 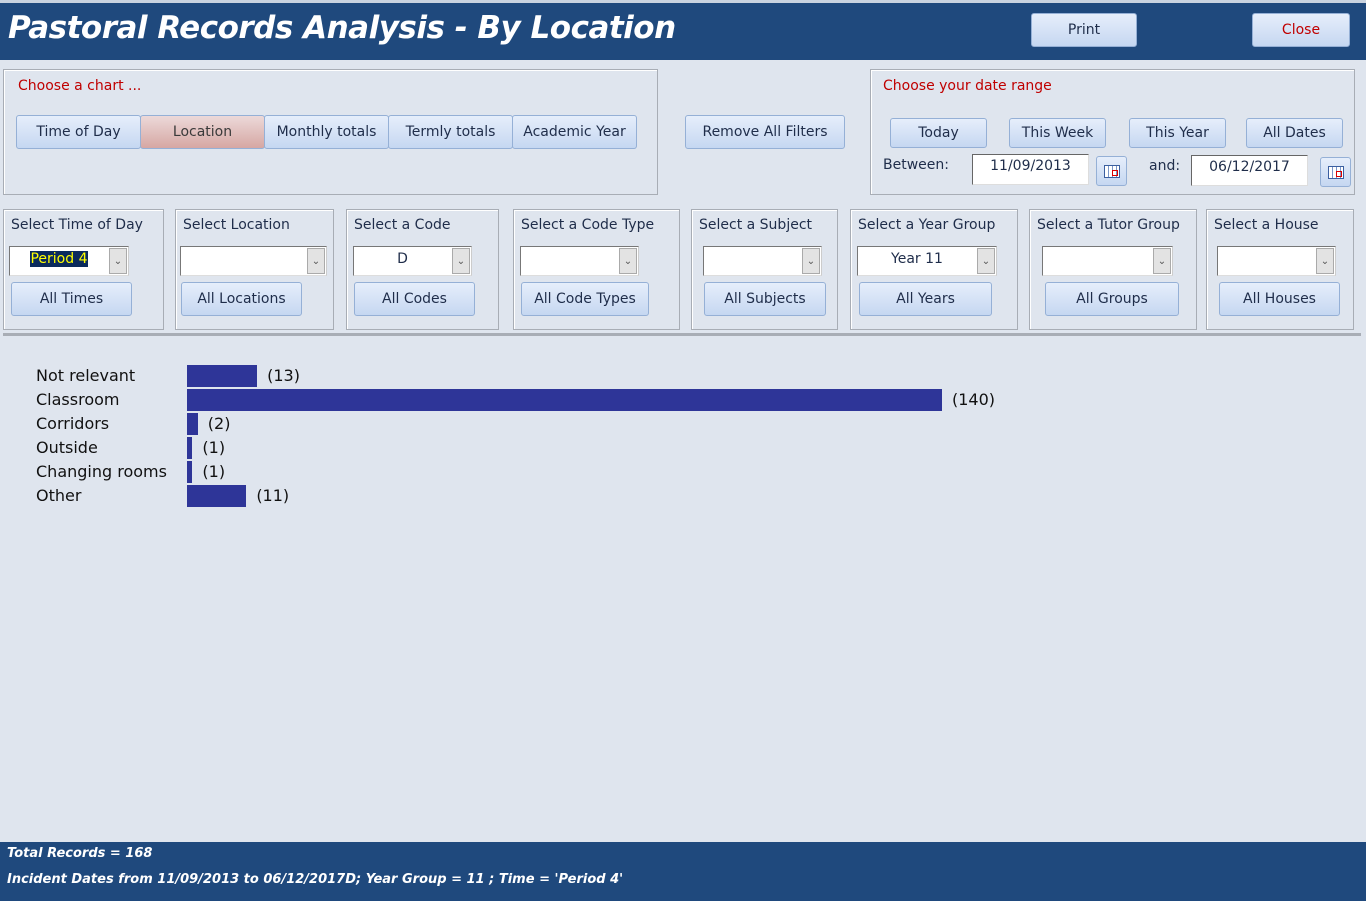 What do you see at coordinates (1301, 30) in the screenshot?
I see `close-button: Close` at bounding box center [1301, 30].